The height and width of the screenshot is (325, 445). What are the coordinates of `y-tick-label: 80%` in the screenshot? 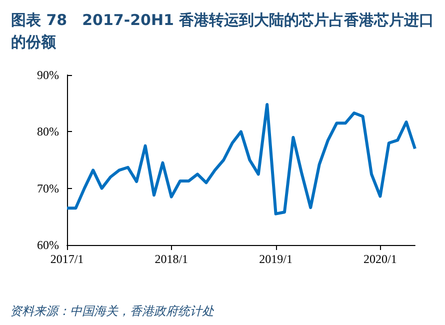 It's located at (48, 131).